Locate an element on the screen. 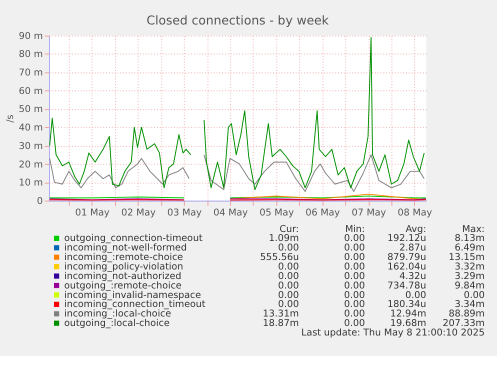 This screenshot has width=497, height=383. text: 207.33m is located at coordinates (463, 324).